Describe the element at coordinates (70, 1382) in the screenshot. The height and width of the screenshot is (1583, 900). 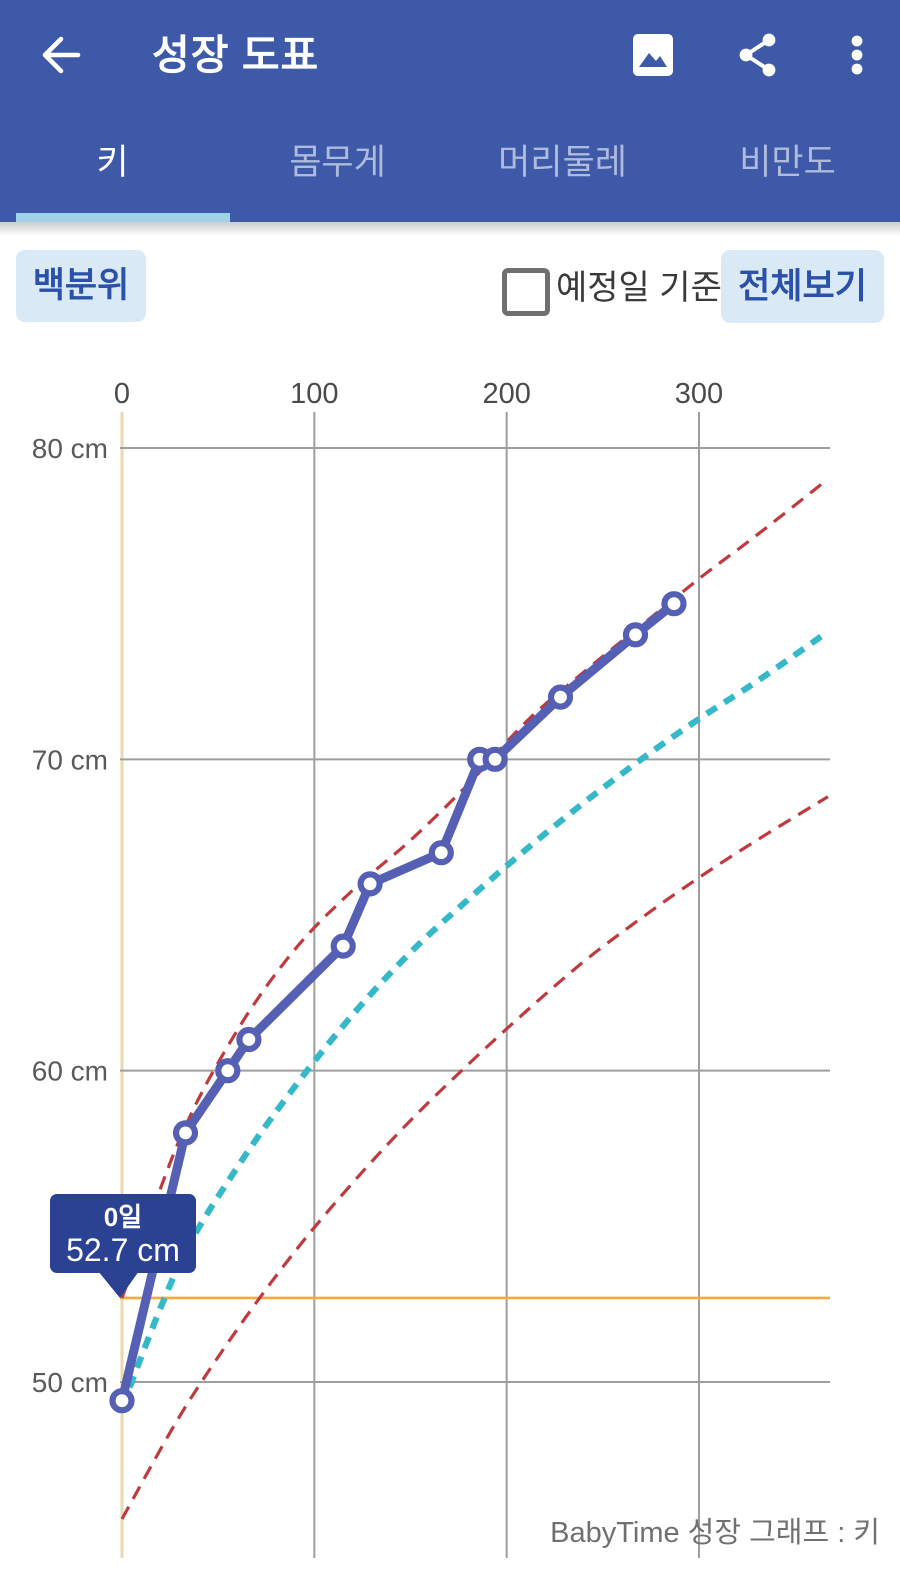
I see `y-axis-tick-label: 50 cm` at that location.